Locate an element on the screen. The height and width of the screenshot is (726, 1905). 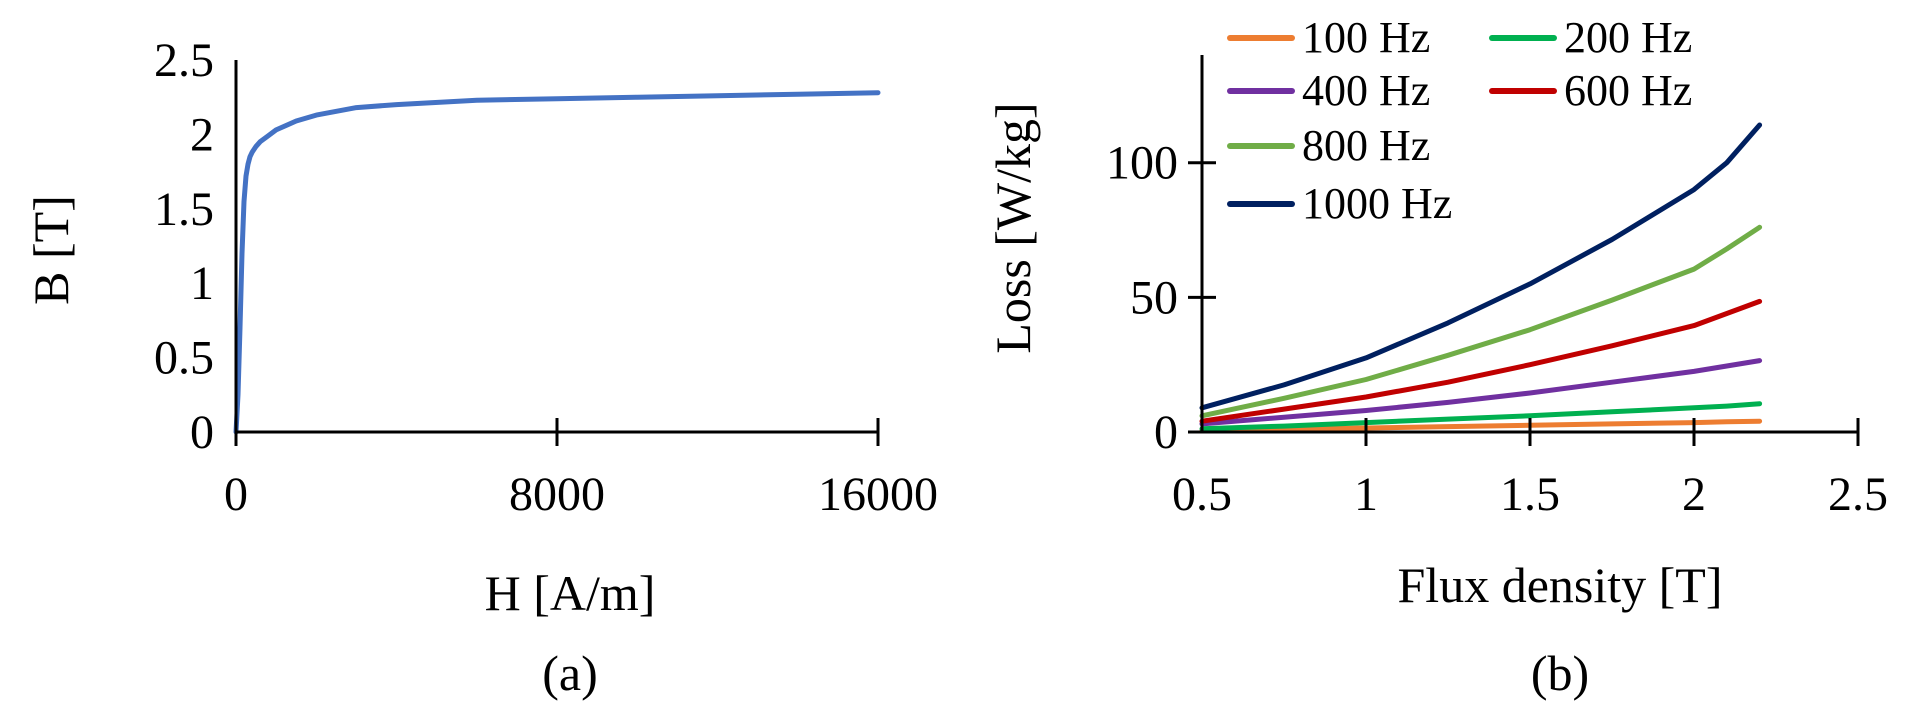
panel-b-y-tick-label: 50 is located at coordinates (1154, 297).